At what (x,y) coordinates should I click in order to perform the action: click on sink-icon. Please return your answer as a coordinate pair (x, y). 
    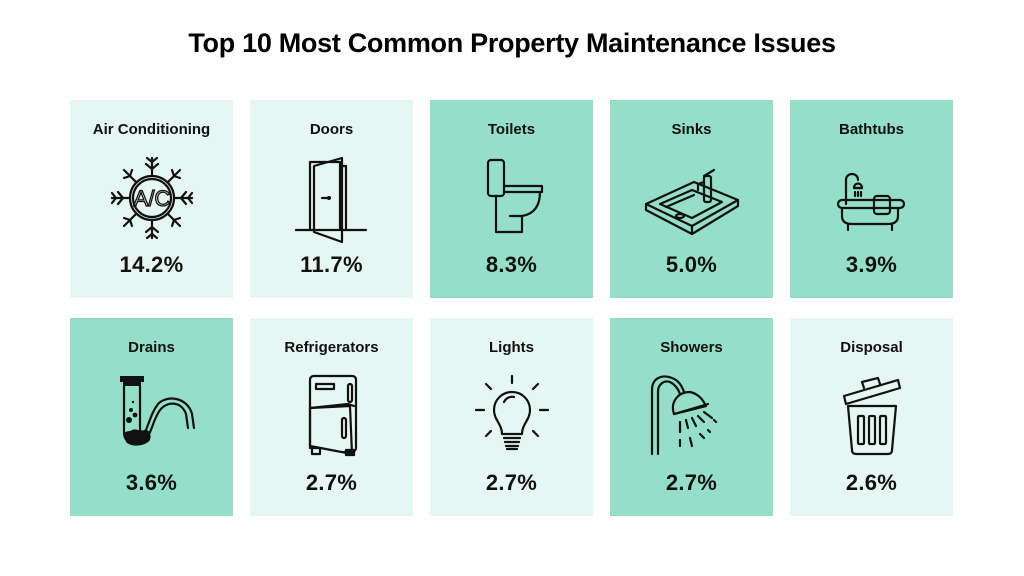
    Looking at the image, I should click on (692, 198).